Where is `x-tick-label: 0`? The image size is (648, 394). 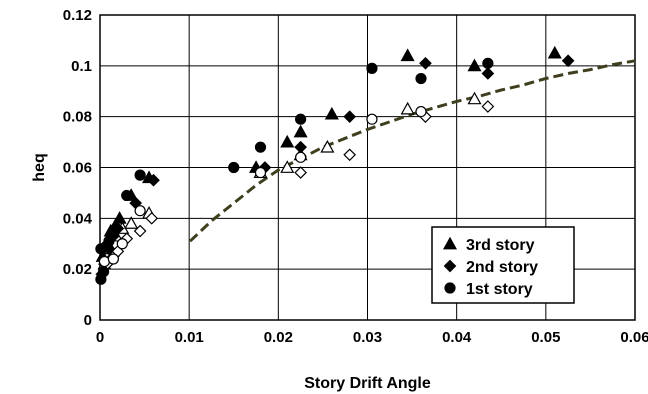 x-tick-label: 0 is located at coordinates (100, 337).